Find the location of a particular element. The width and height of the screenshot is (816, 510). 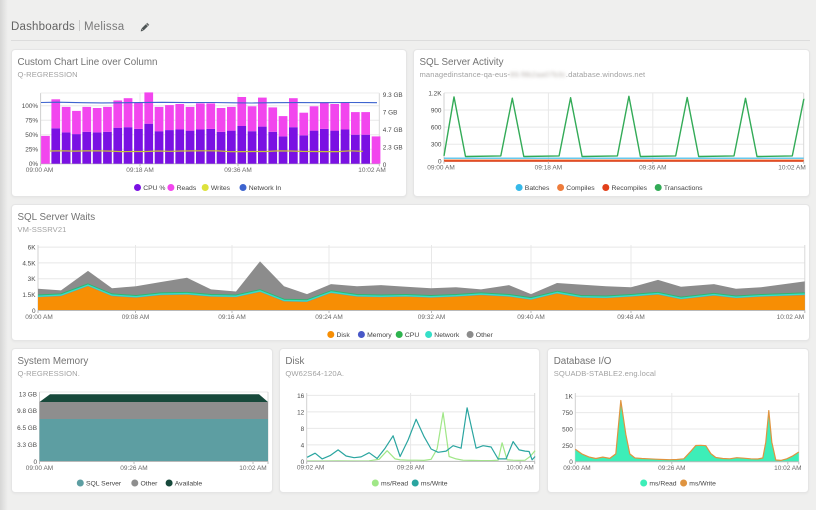

svg-text: 75% is located at coordinates (31, 121).